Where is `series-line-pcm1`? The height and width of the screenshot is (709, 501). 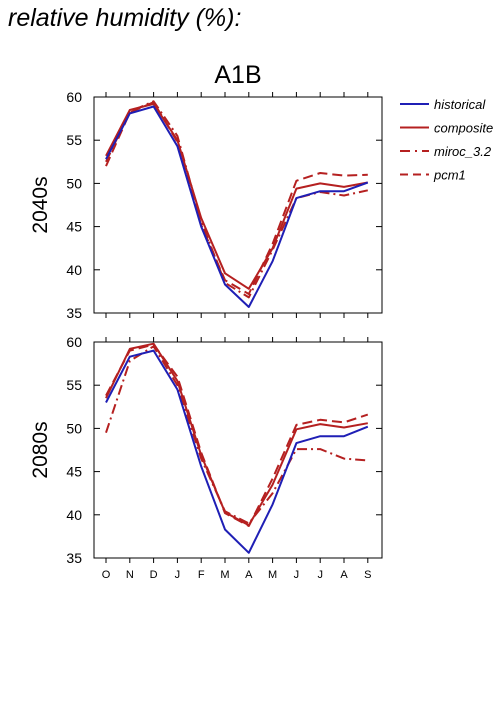
series-line-pcm1 is located at coordinates (236, 198).